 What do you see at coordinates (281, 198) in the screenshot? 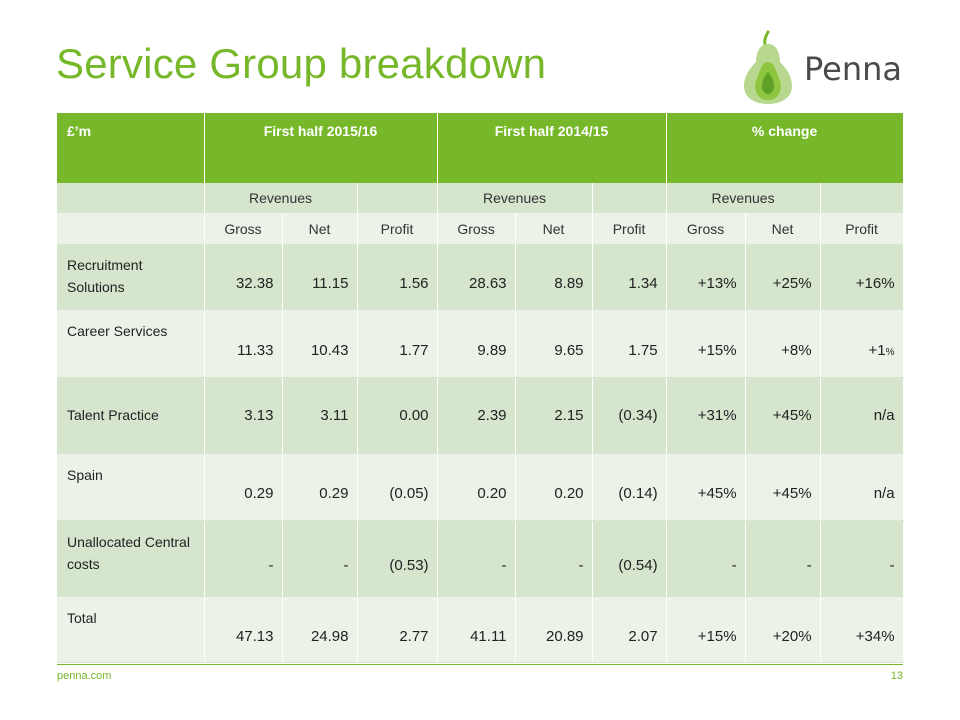
I see `revenues-label-1: Revenues` at bounding box center [281, 198].